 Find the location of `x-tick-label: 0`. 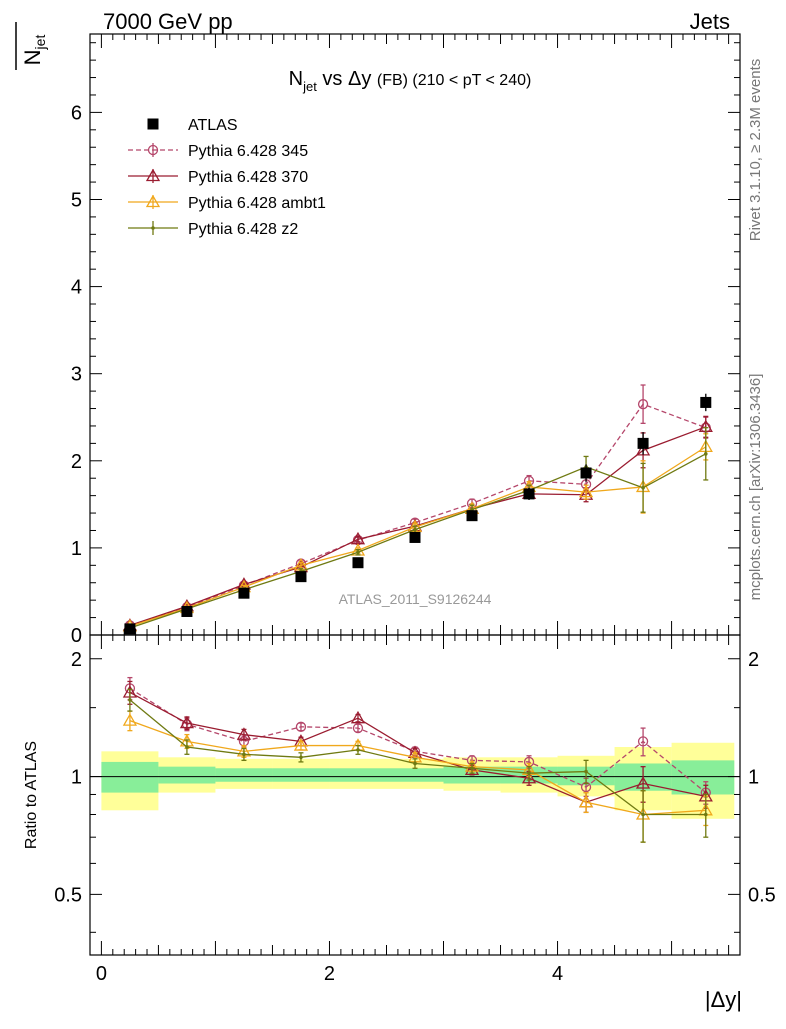

x-tick-label: 0 is located at coordinates (101, 974).